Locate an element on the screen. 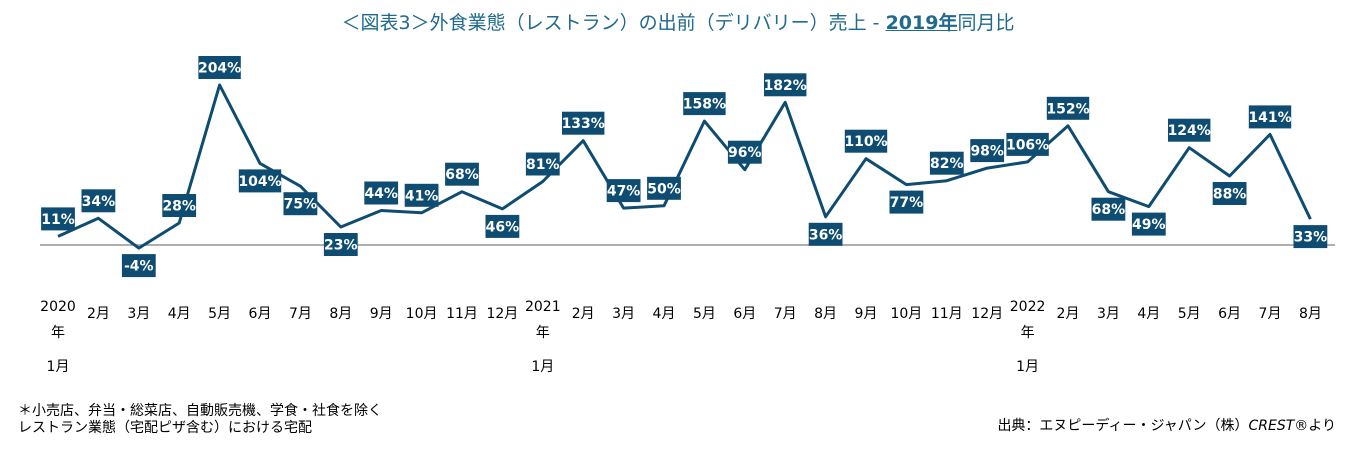 Image resolution: width=1356 pixels, height=455 pixels. data-label-text: 28% is located at coordinates (179, 207).